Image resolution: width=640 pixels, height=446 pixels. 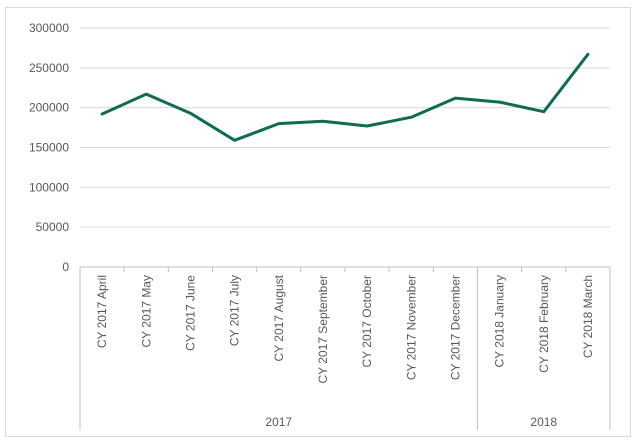 What do you see at coordinates (53, 227) in the screenshot?
I see `y-tick-label: 50000` at bounding box center [53, 227].